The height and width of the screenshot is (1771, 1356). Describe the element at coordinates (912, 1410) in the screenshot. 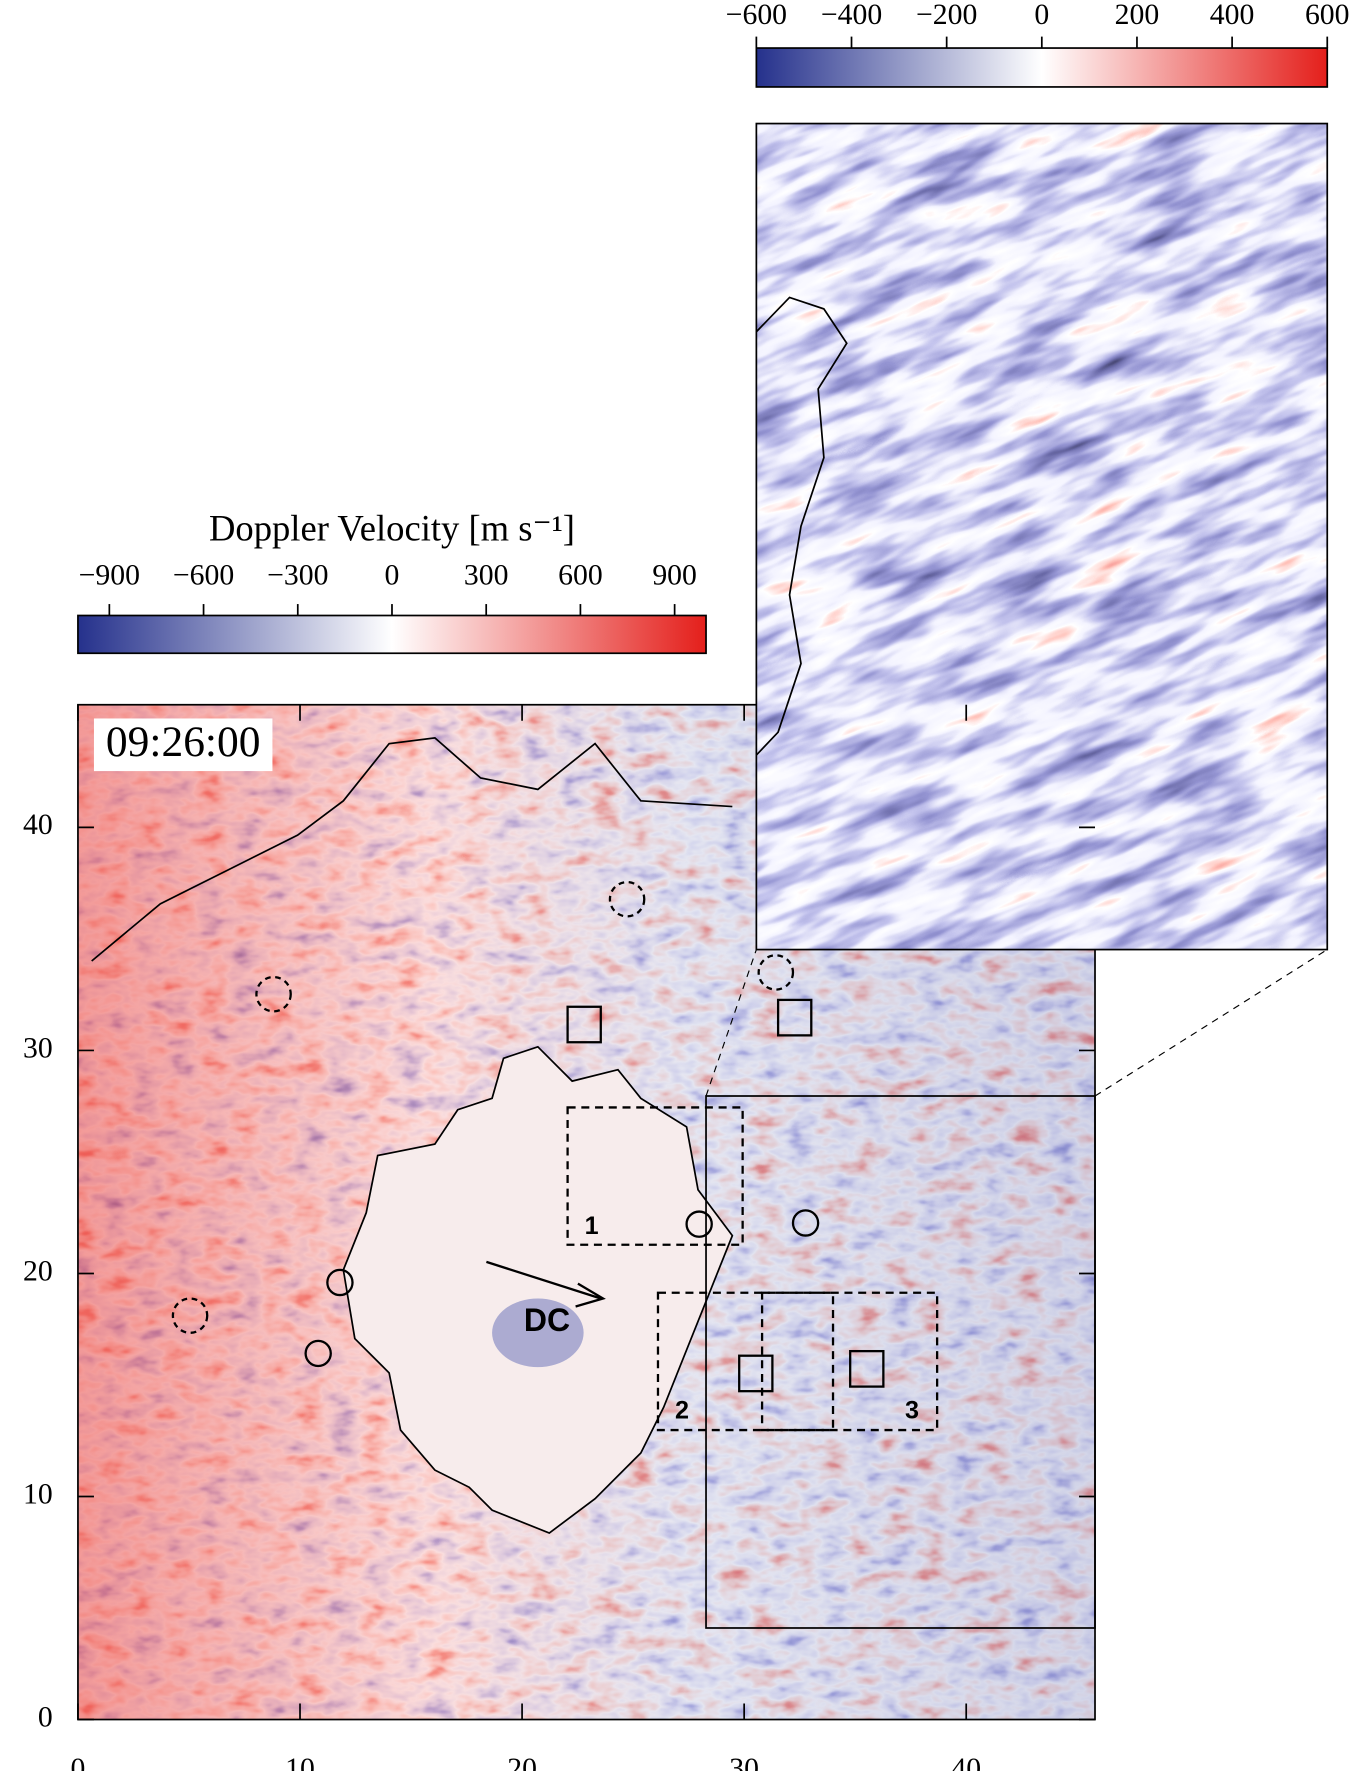

I see `annotation: 3` at that location.